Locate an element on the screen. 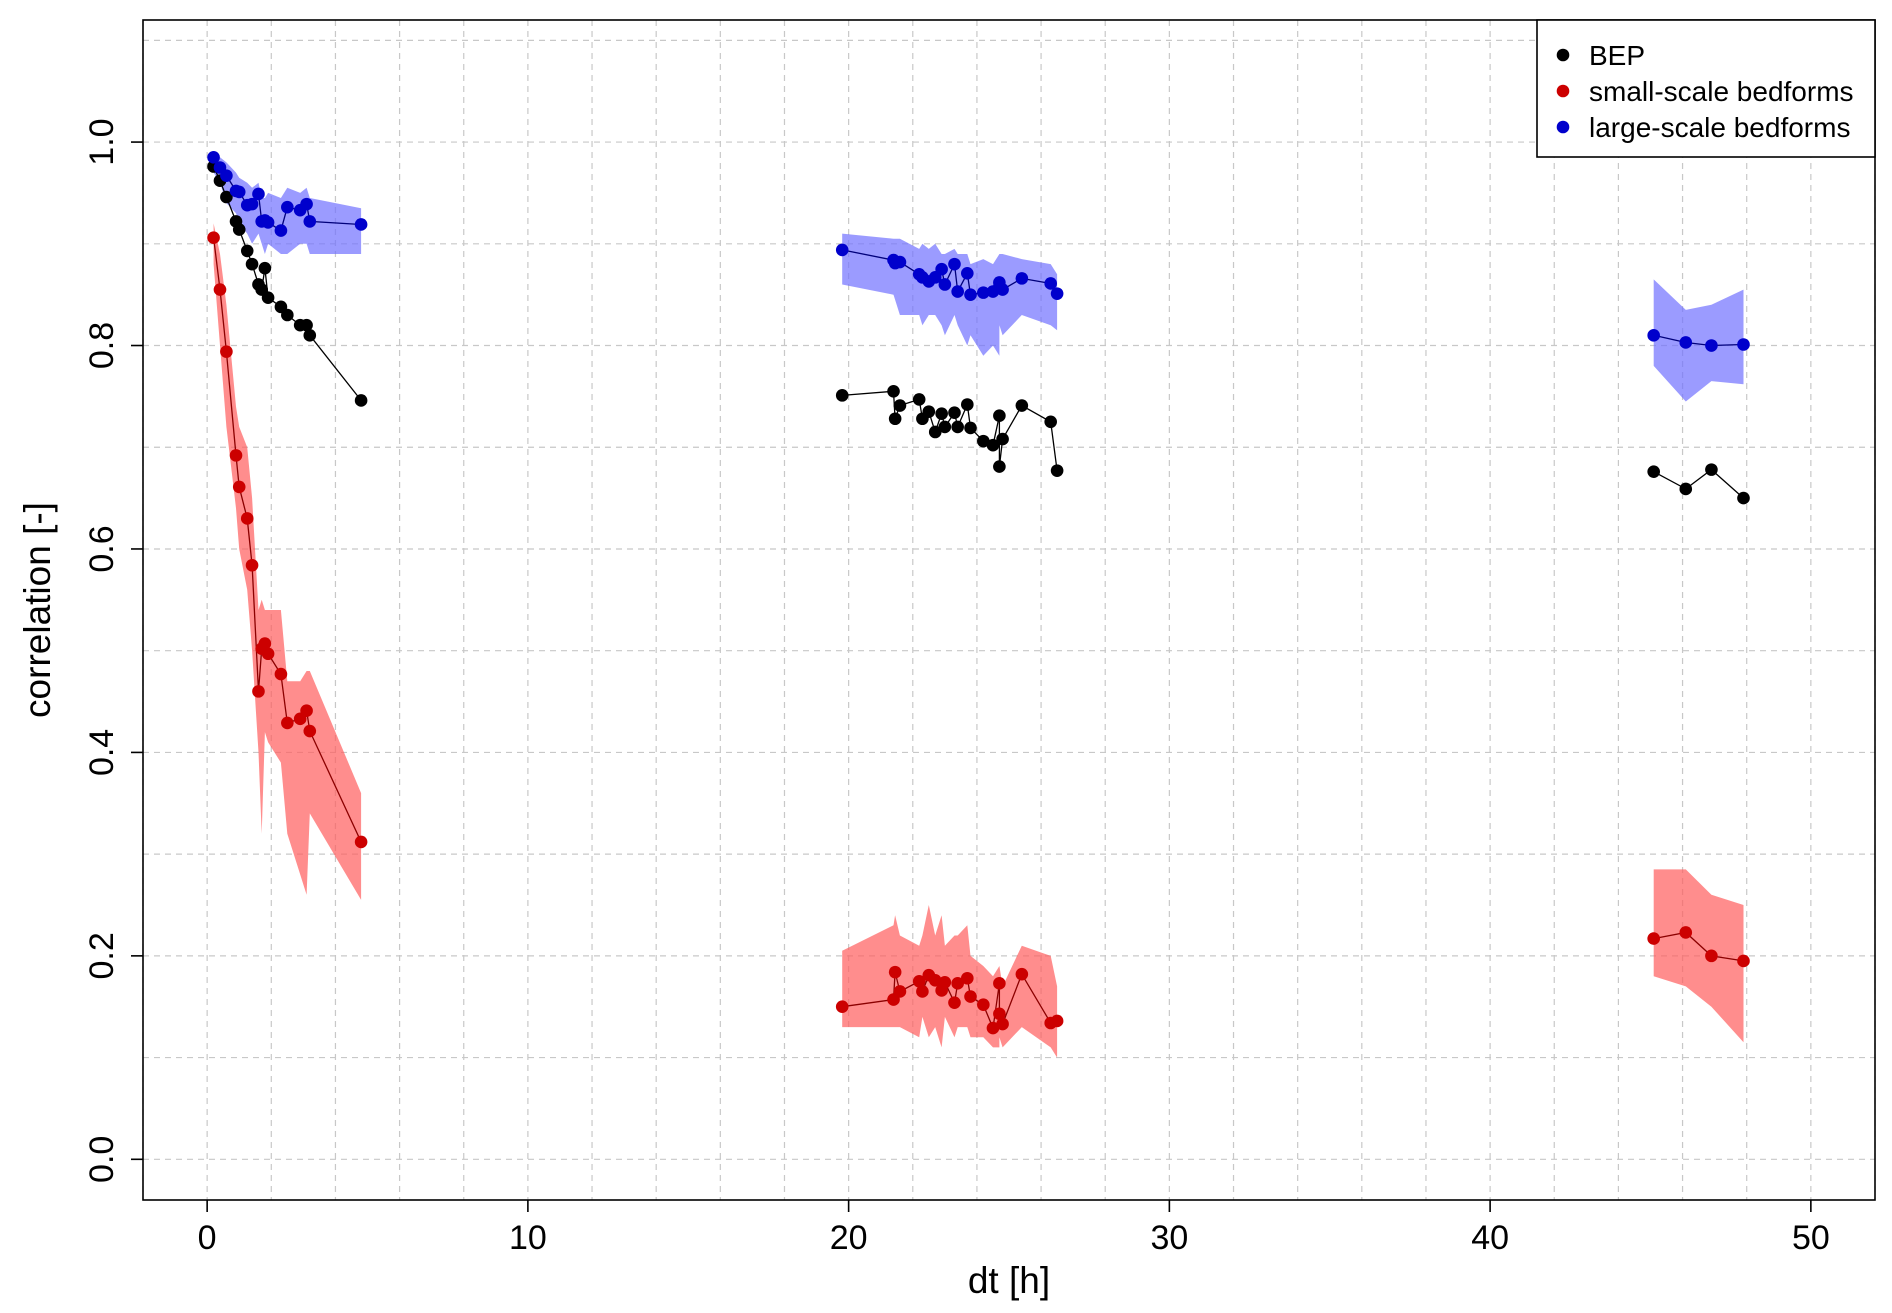 Image resolution: width=1892 pixels, height=1313 pixels. x-axis-title: dt [h] is located at coordinates (1009, 1280).